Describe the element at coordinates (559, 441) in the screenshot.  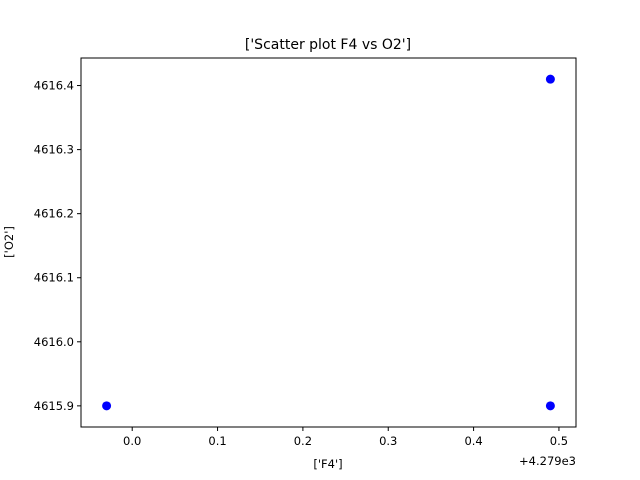
I see `x-tick-label: 0.5` at that location.